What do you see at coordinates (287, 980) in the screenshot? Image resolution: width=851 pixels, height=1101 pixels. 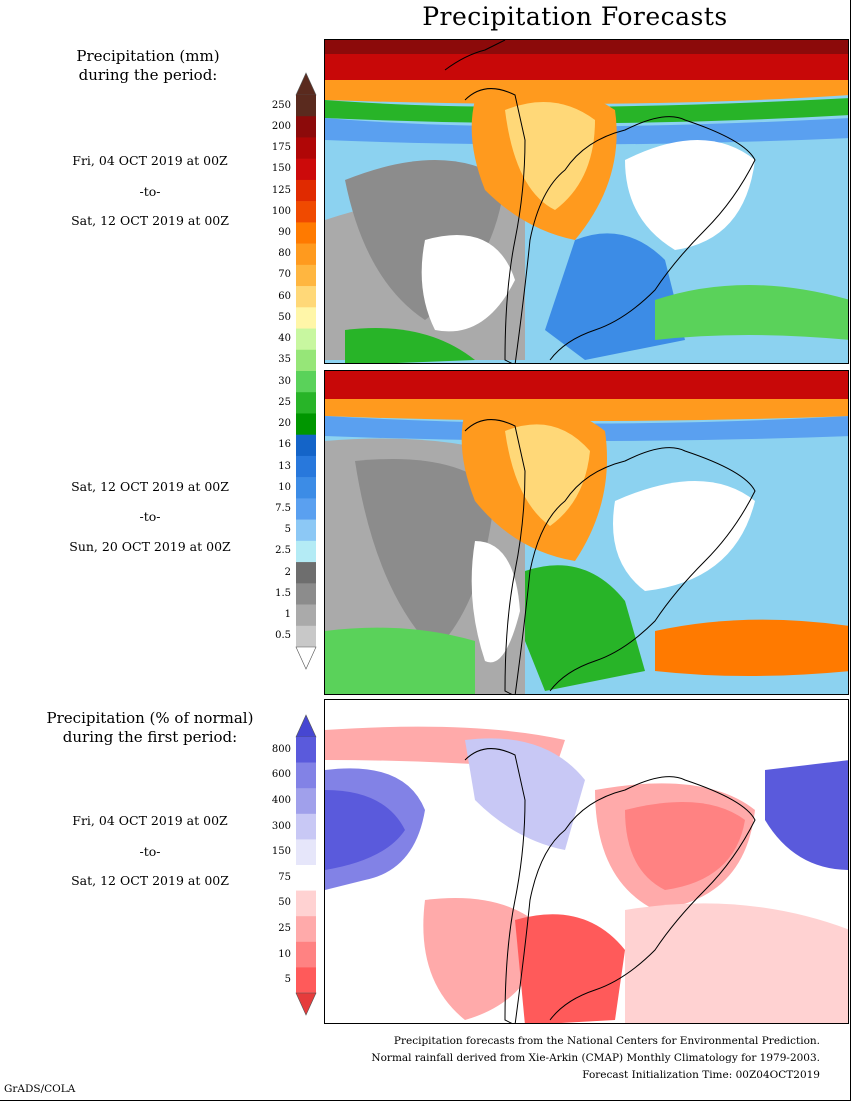 I see `pct-tick-label: 5` at bounding box center [287, 980].